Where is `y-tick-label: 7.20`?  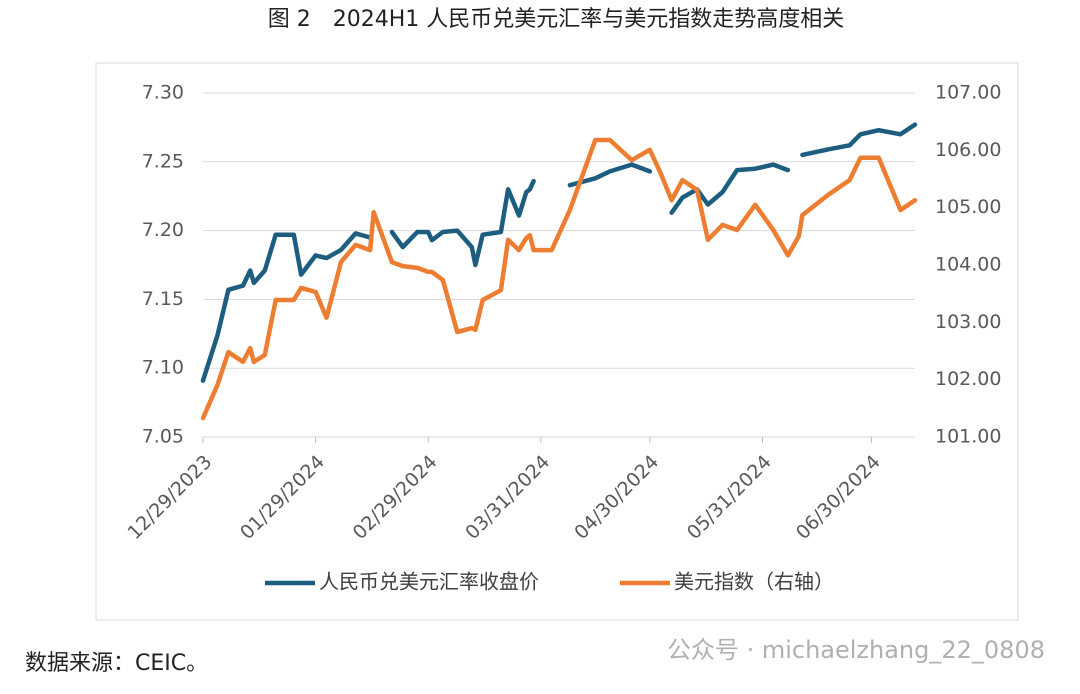
y-tick-label: 7.20 is located at coordinates (163, 230).